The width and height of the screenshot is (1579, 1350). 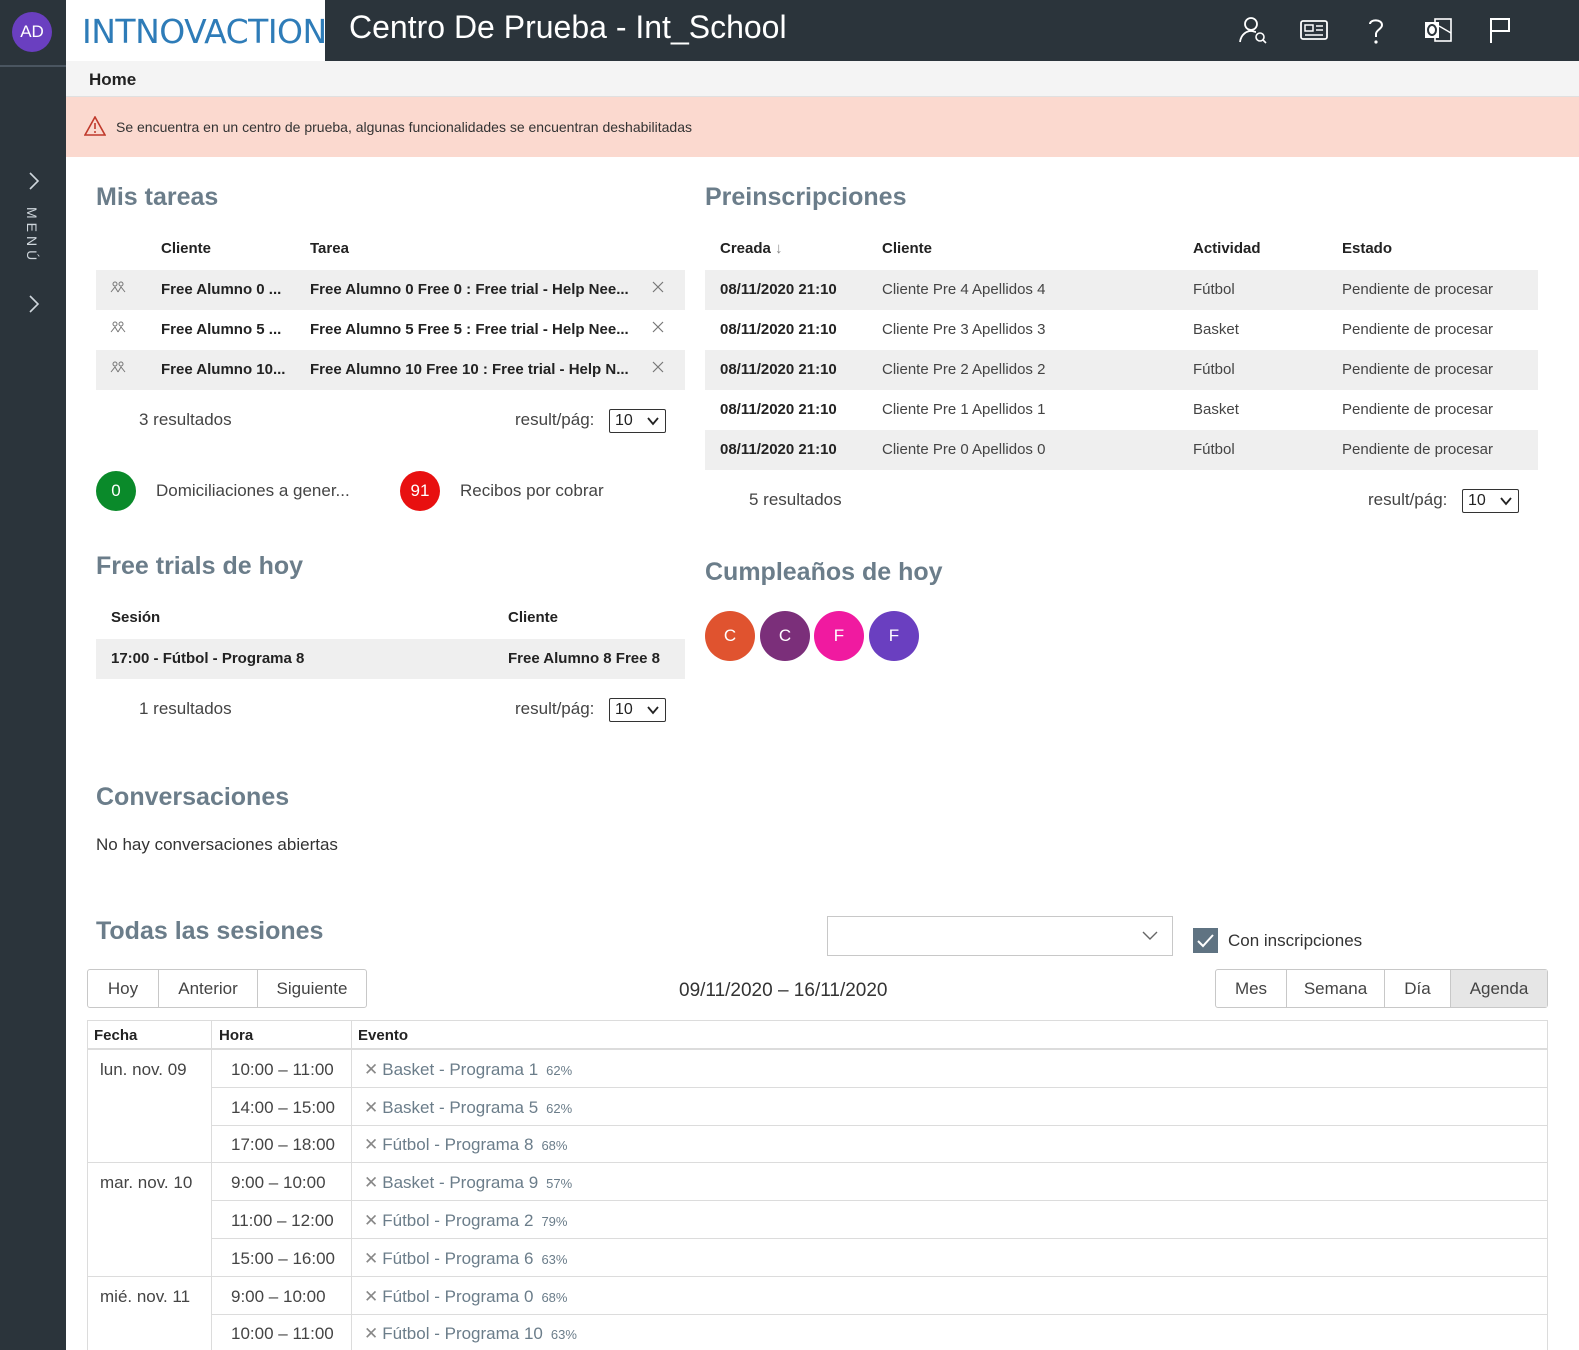 What do you see at coordinates (1438, 30) in the screenshot?
I see `outlook-icon` at bounding box center [1438, 30].